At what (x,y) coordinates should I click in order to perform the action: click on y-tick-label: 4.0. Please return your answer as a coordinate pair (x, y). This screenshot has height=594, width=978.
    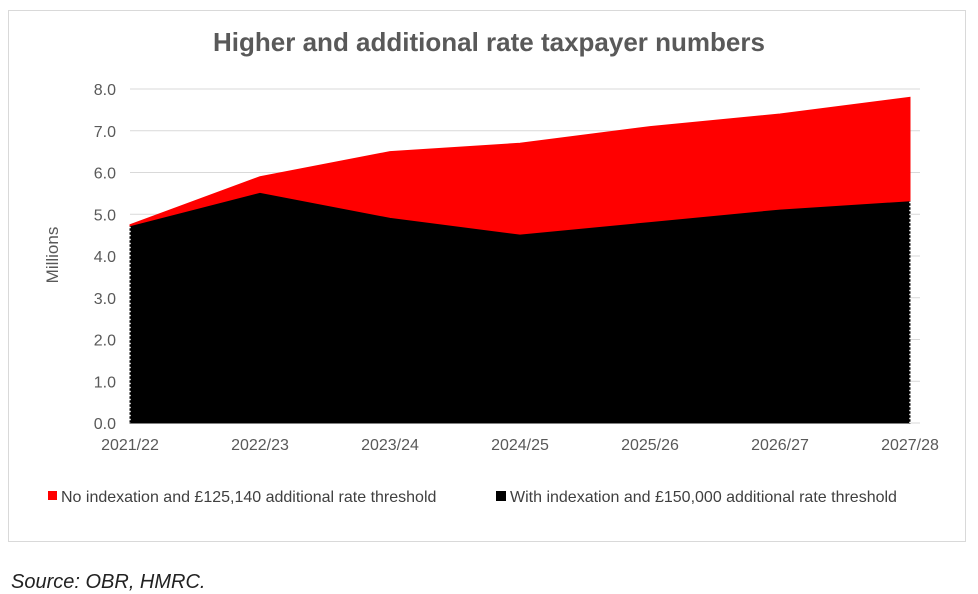
    Looking at the image, I should click on (105, 257).